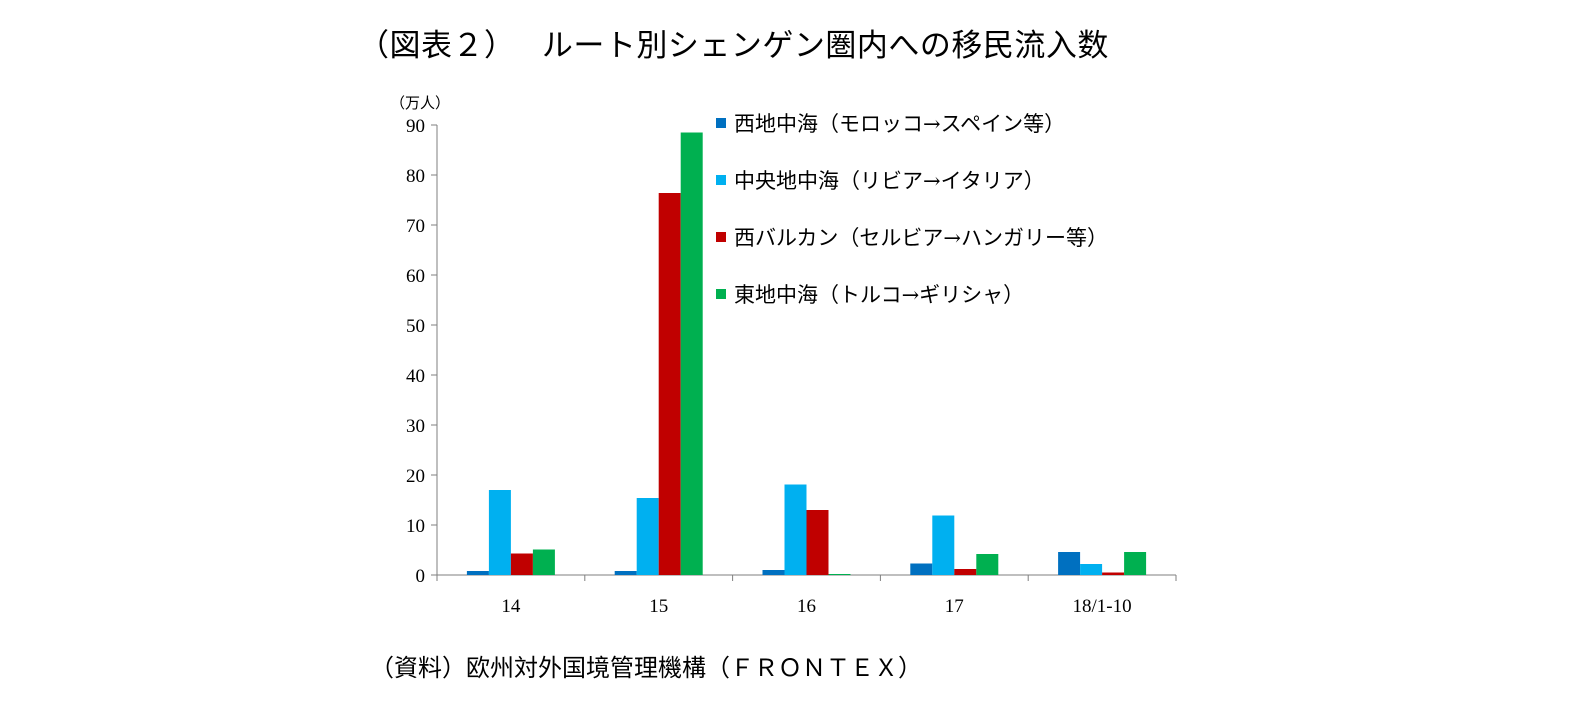 Image resolution: width=1581 pixels, height=726 pixels. What do you see at coordinates (415, 176) in the screenshot?
I see `y-tick-label: 80` at bounding box center [415, 176].